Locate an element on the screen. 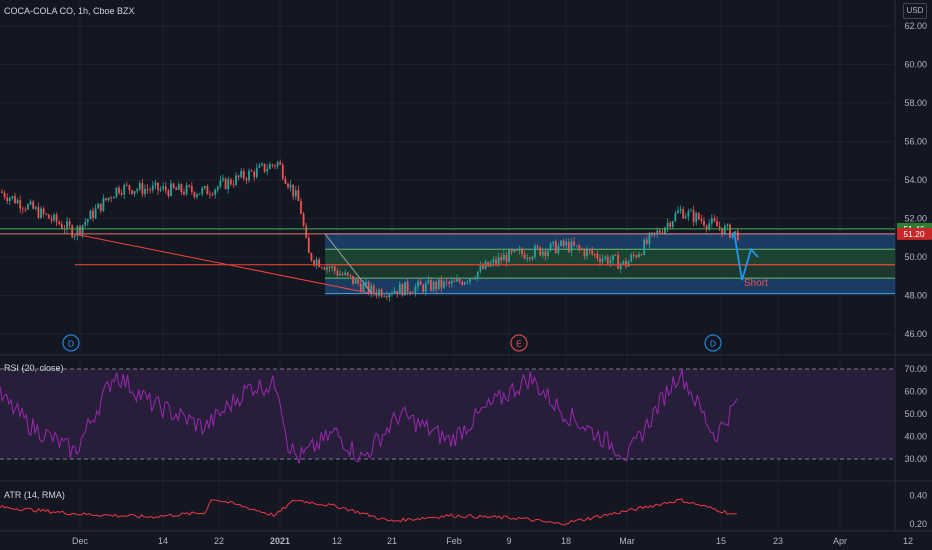 This screenshot has height=550, width=932. symbol-title: COCA-COLA CO, 1h, Cboe BZX is located at coordinates (69, 11).